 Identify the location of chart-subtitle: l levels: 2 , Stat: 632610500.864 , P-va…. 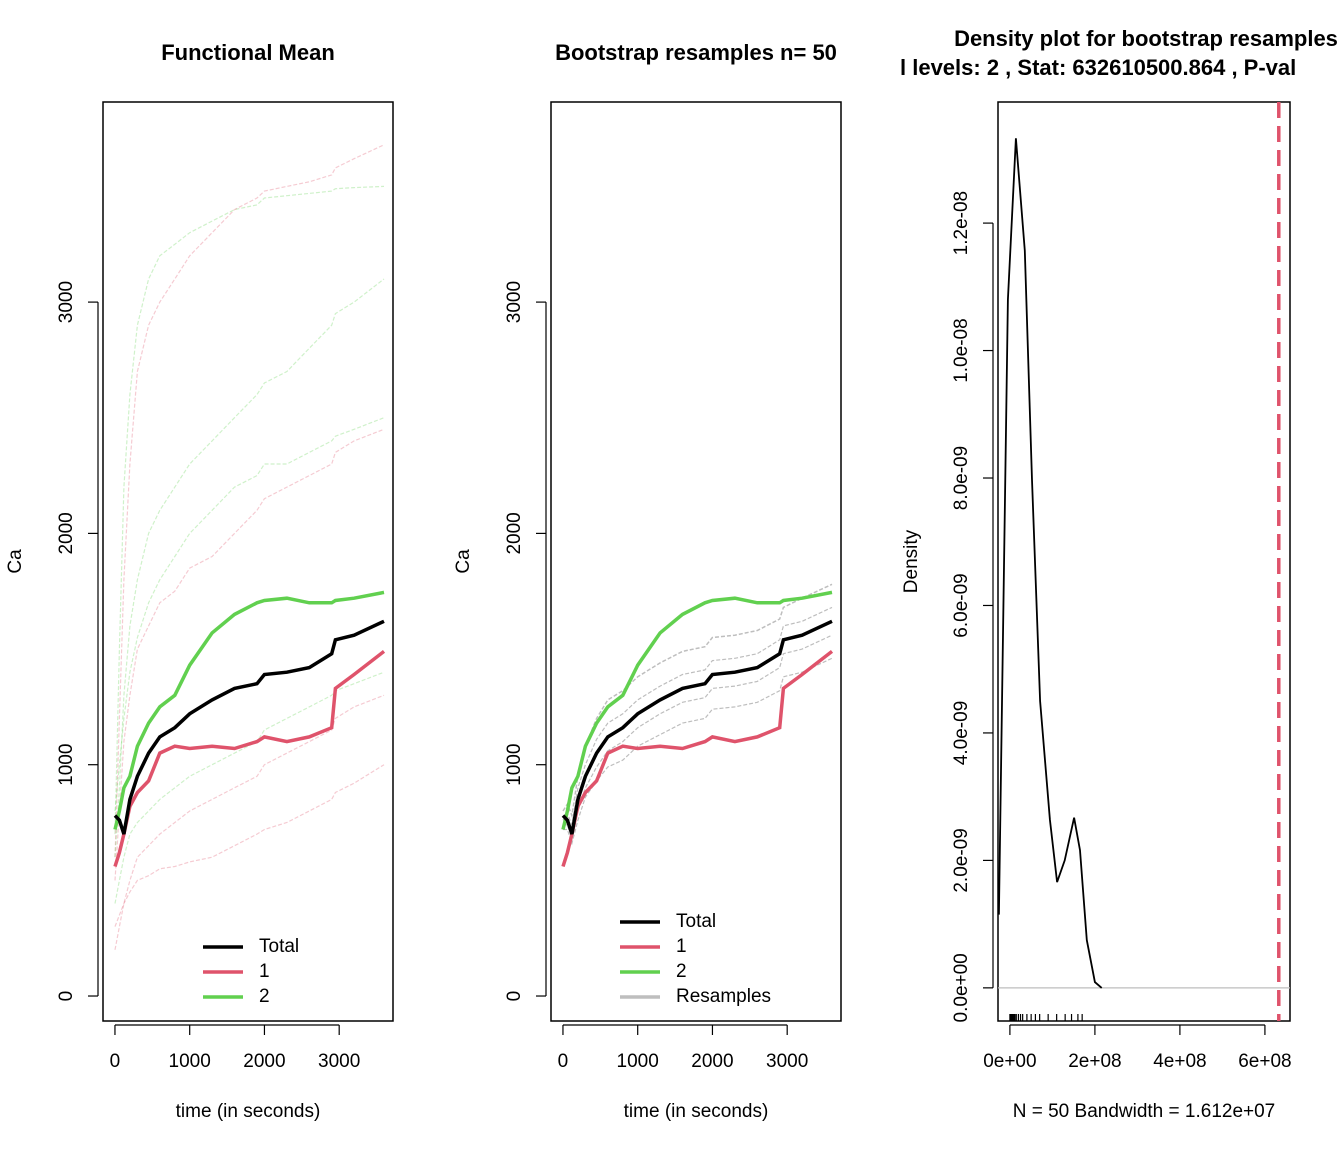
(1098, 67).